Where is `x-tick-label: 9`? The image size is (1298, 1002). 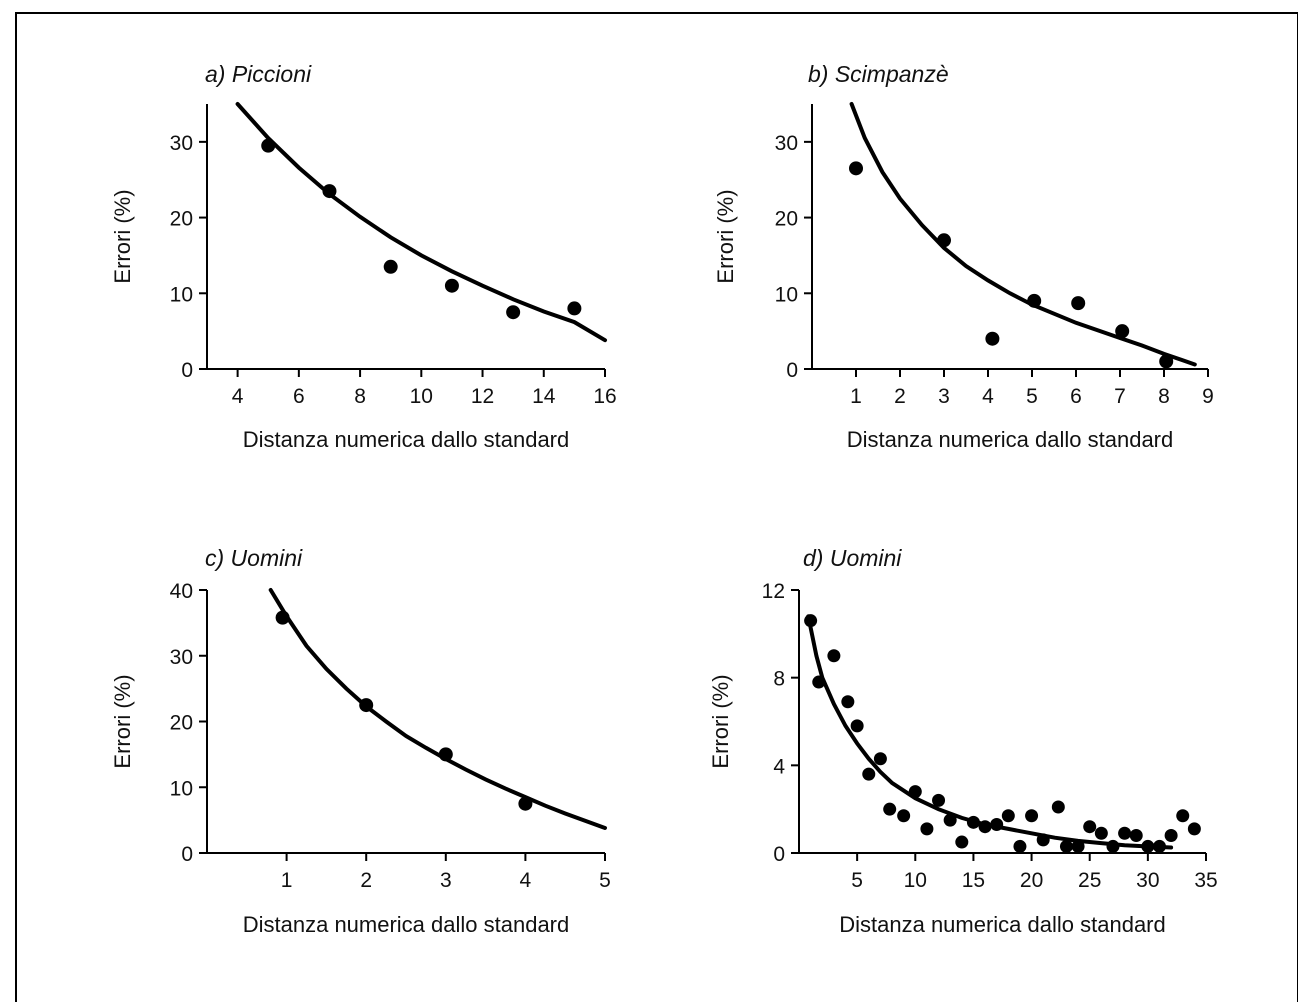
x-tick-label: 9 is located at coordinates (1208, 396).